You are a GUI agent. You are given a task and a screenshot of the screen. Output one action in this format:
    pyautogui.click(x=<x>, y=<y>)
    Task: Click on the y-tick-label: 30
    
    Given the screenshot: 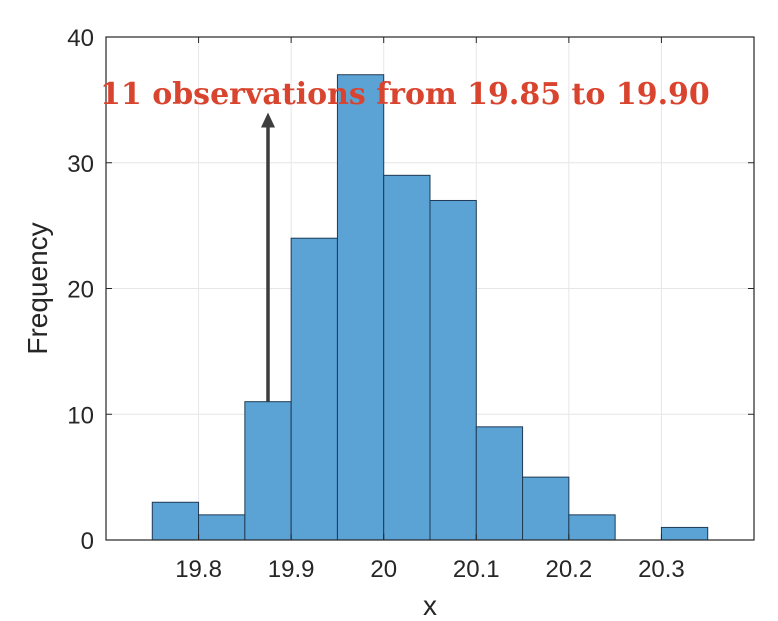 What is the action you would take?
    pyautogui.click(x=80, y=164)
    